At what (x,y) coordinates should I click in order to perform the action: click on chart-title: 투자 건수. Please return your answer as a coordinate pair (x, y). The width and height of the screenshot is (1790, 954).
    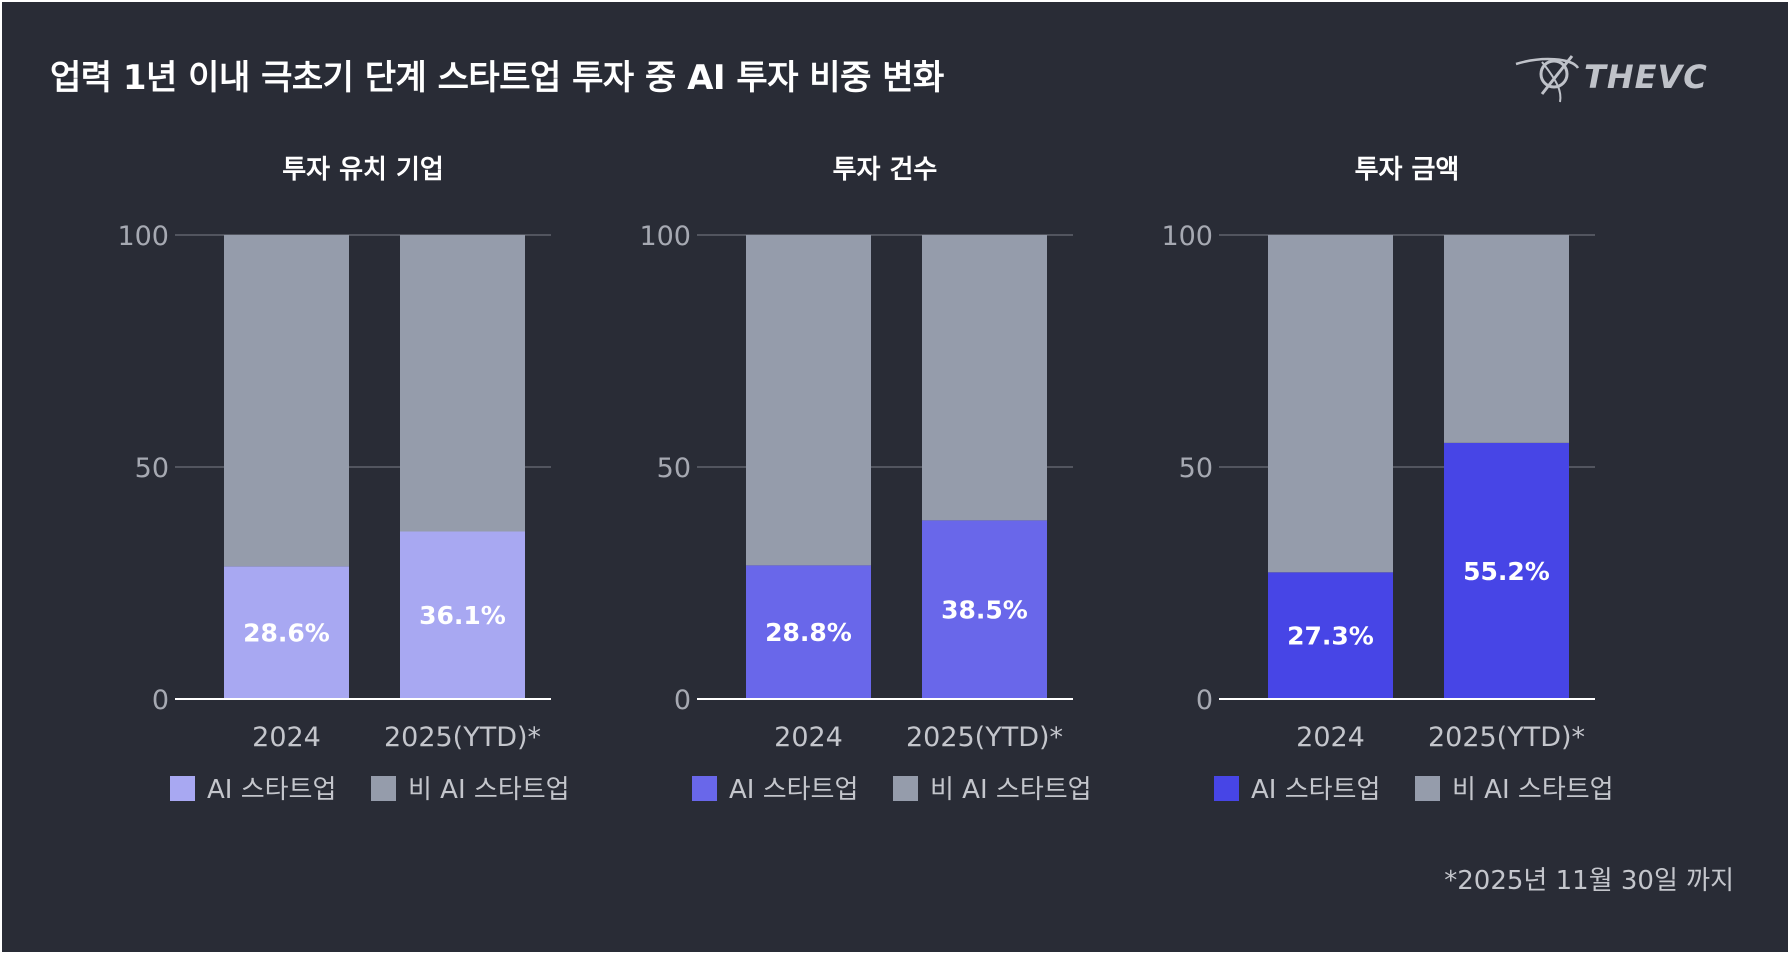
    Looking at the image, I should click on (885, 170).